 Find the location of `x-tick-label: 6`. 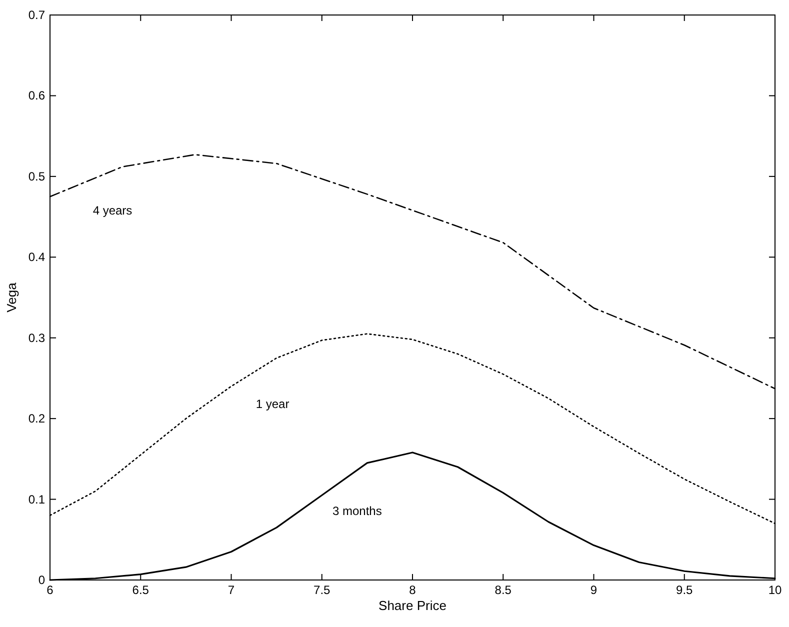

x-tick-label: 6 is located at coordinates (50, 590).